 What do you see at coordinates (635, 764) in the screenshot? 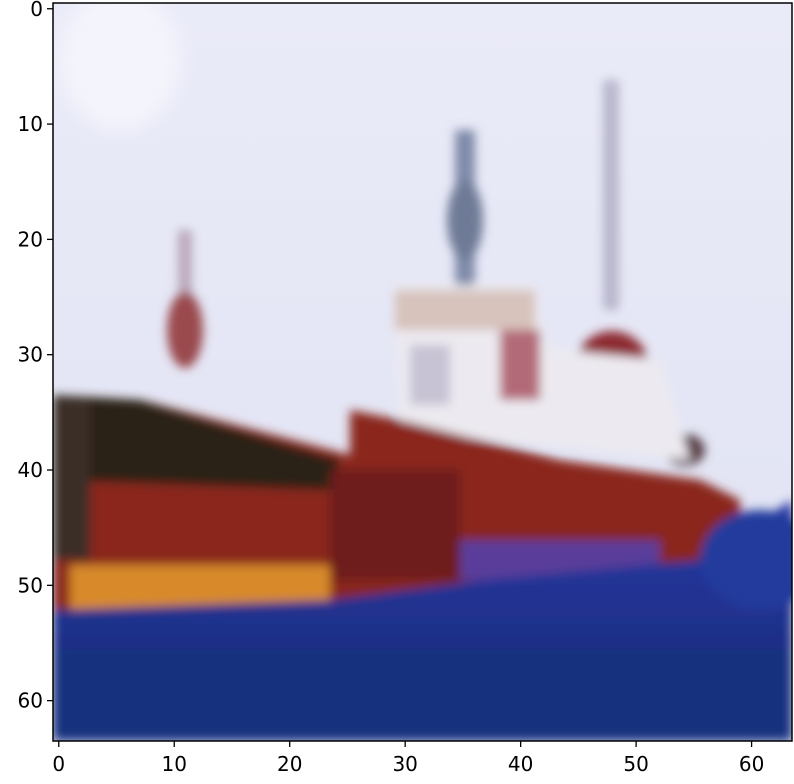
I see `x-tick-label: 50` at bounding box center [635, 764].